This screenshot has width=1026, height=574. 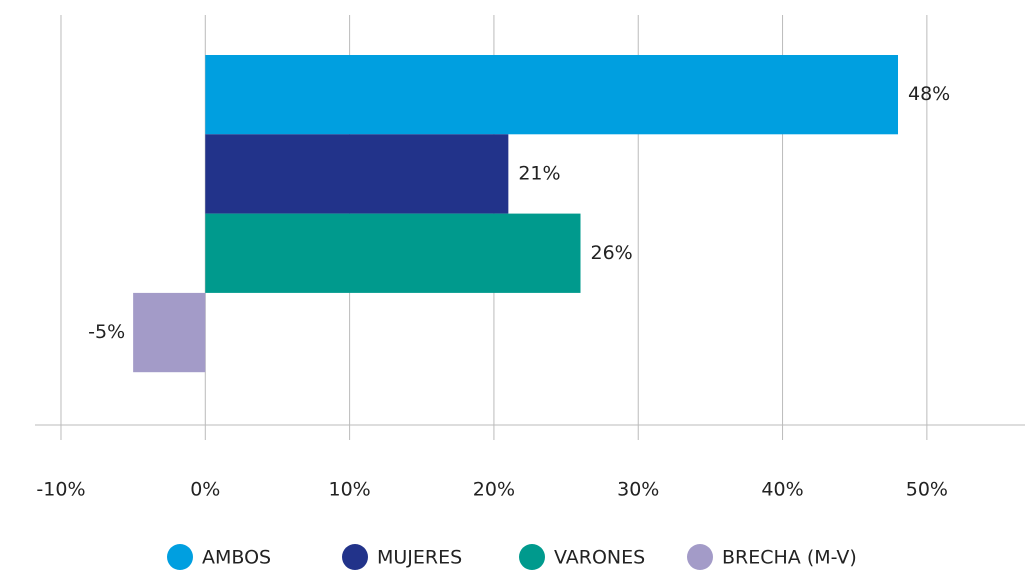 I want to click on legend-label: MUJERES, so click(x=419, y=558).